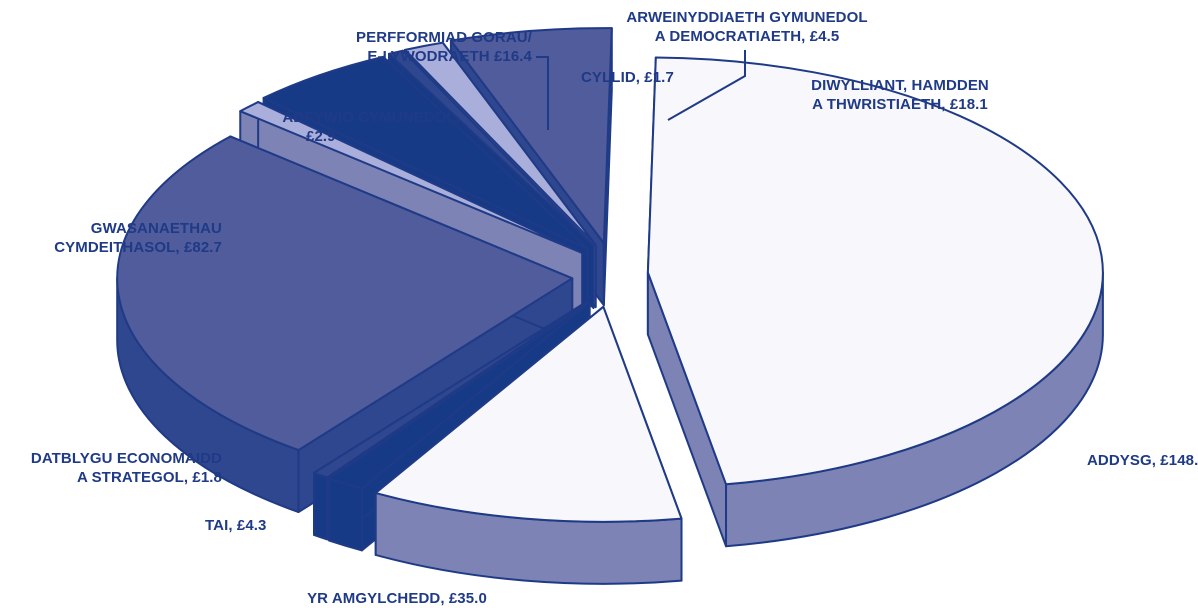  Describe the element at coordinates (451, 389) in the screenshot. I see `slice-top-datblygu-economaidd-a-strategol` at that location.